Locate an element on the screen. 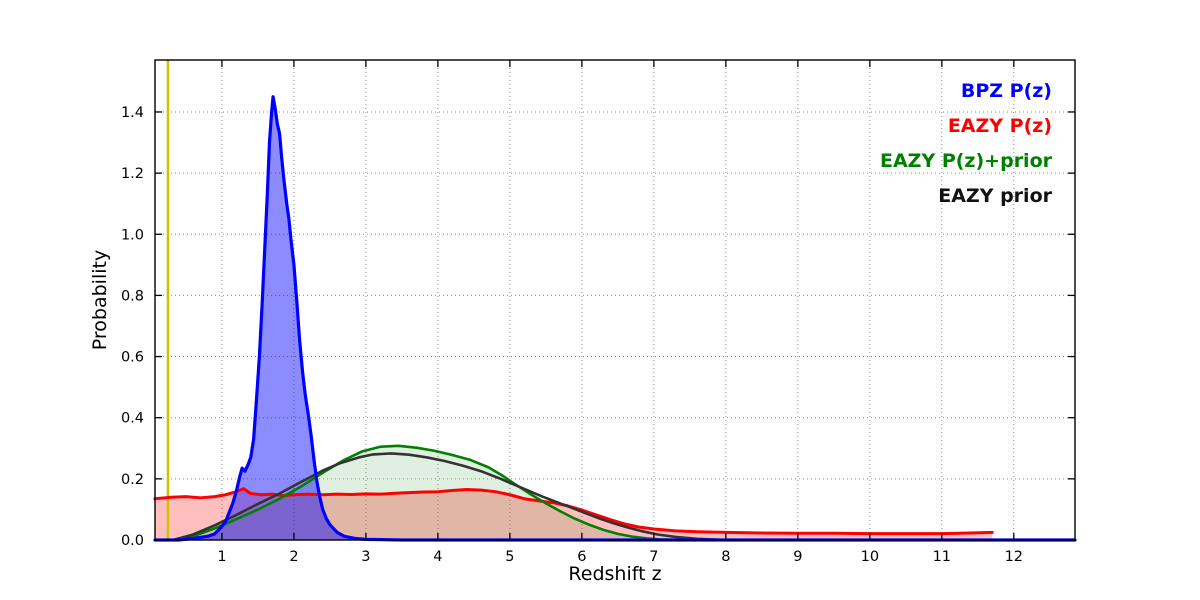 This screenshot has height=600, width=1200. x-tick-label: 2 is located at coordinates (293, 557).